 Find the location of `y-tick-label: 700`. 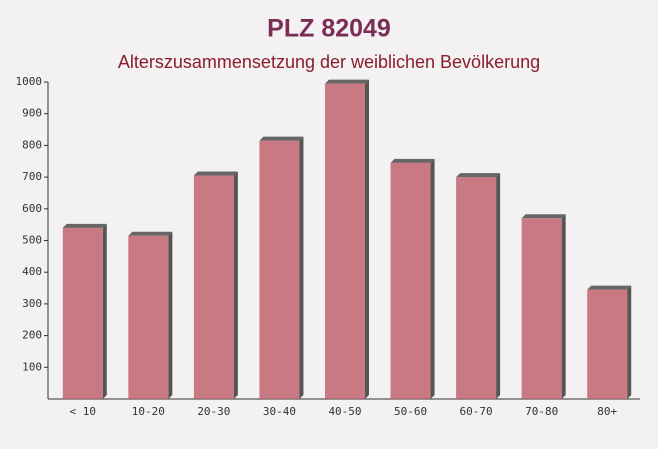

y-tick-label: 700 is located at coordinates (32, 176).